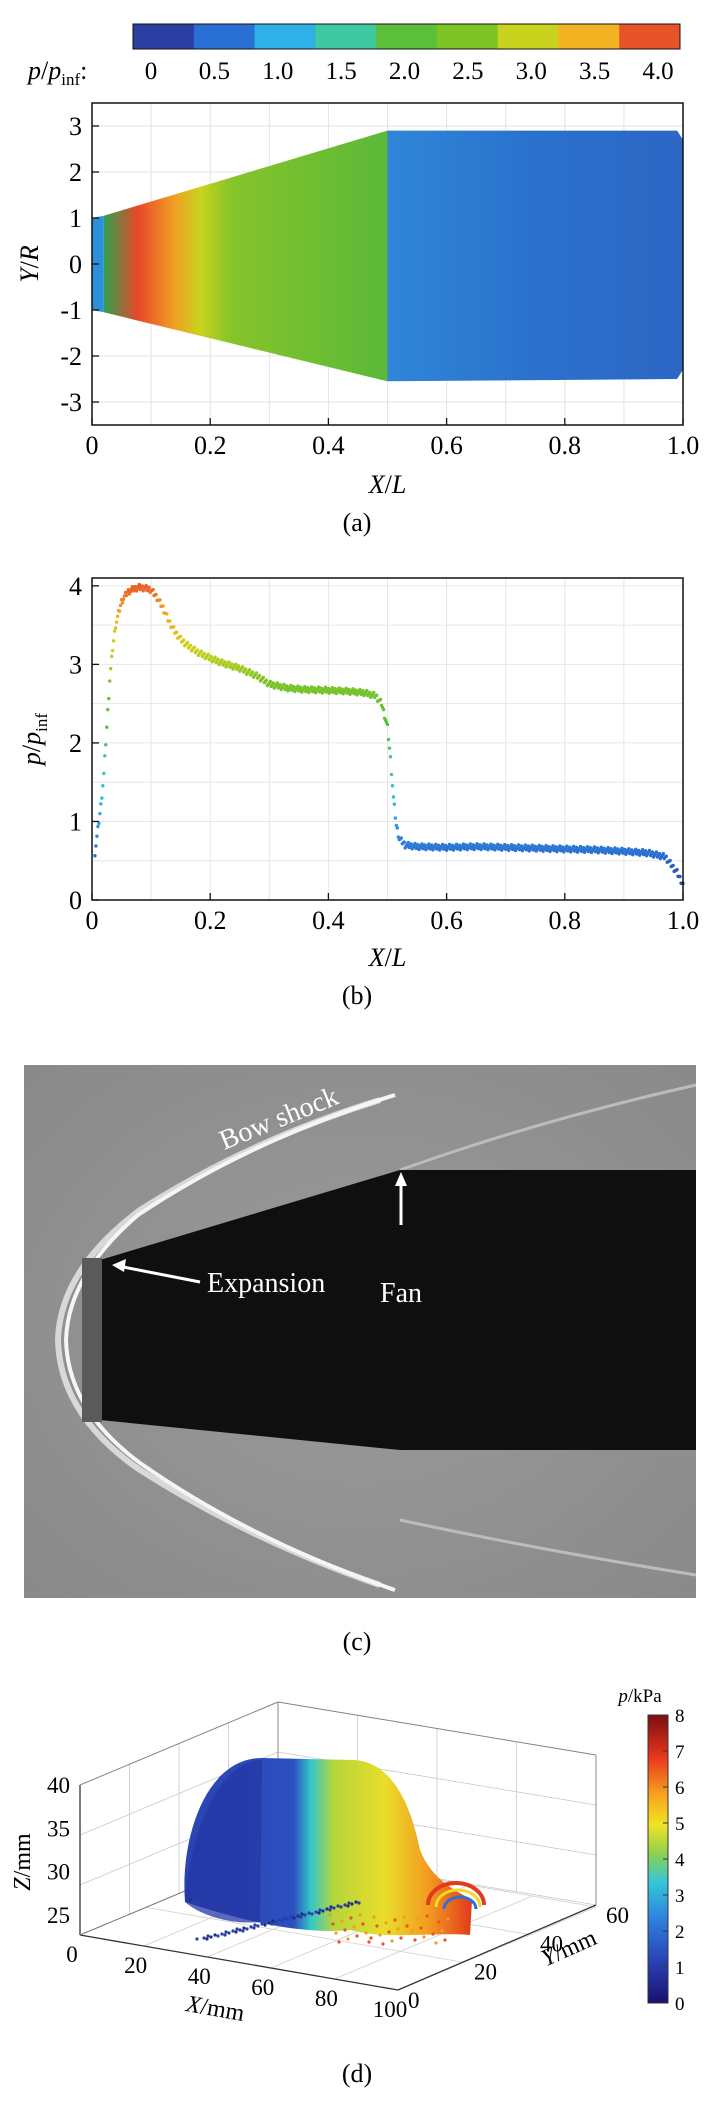  I want to click on heatmap-a-x-axis-label-part: X, so click(377, 484).